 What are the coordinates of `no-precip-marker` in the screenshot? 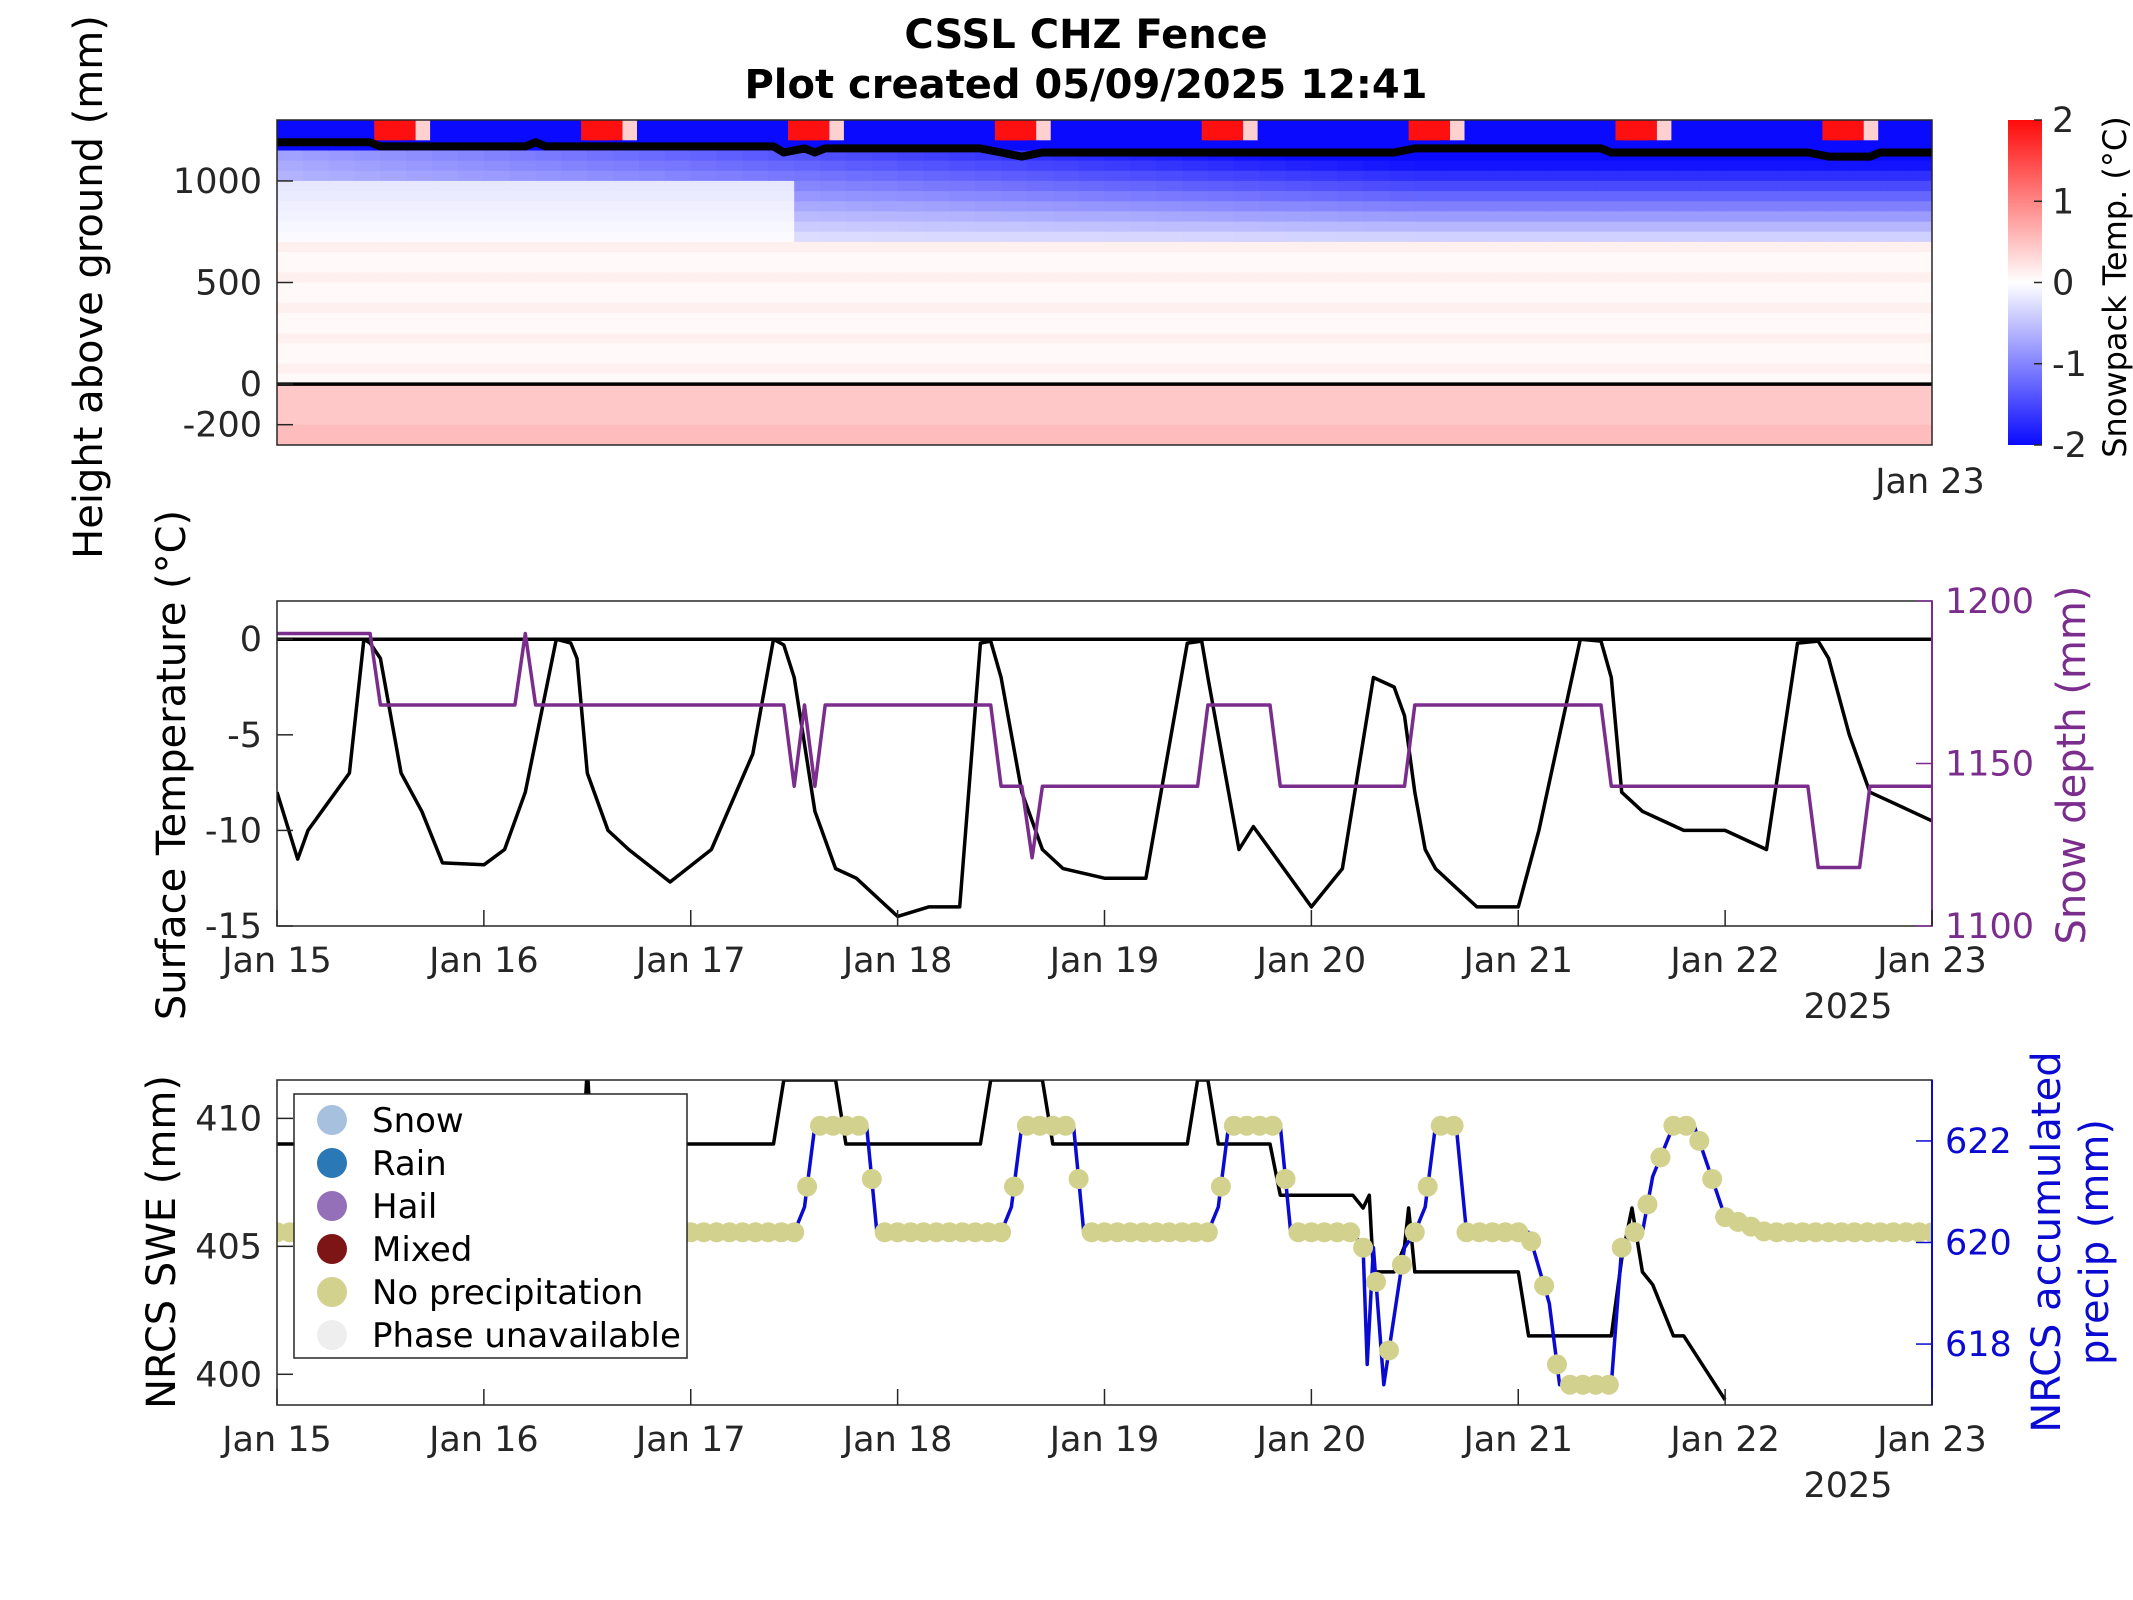 It's located at (1686, 1125).